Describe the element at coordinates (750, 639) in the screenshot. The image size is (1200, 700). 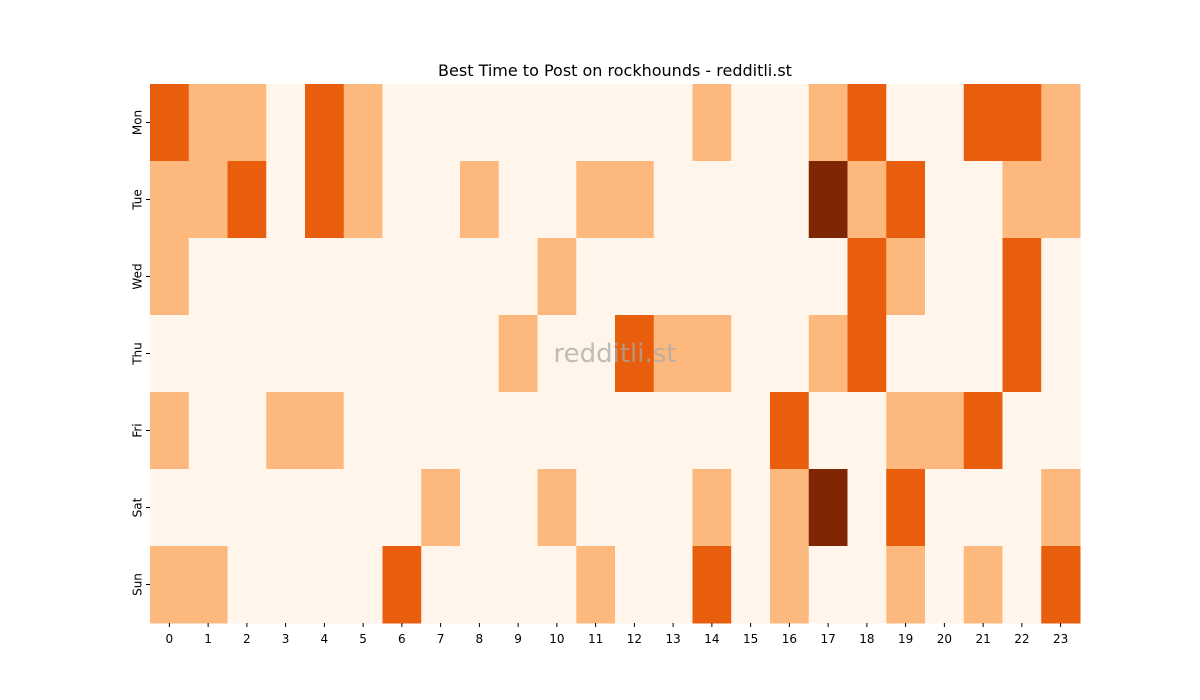
I see `x-tick-label: 15` at that location.